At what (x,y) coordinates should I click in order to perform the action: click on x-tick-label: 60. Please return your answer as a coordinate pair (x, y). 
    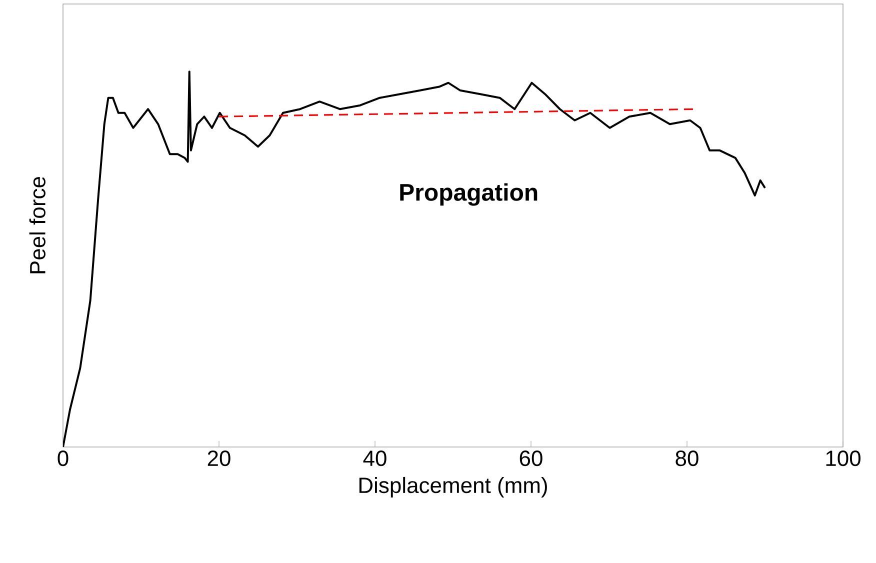
    Looking at the image, I should click on (531, 458).